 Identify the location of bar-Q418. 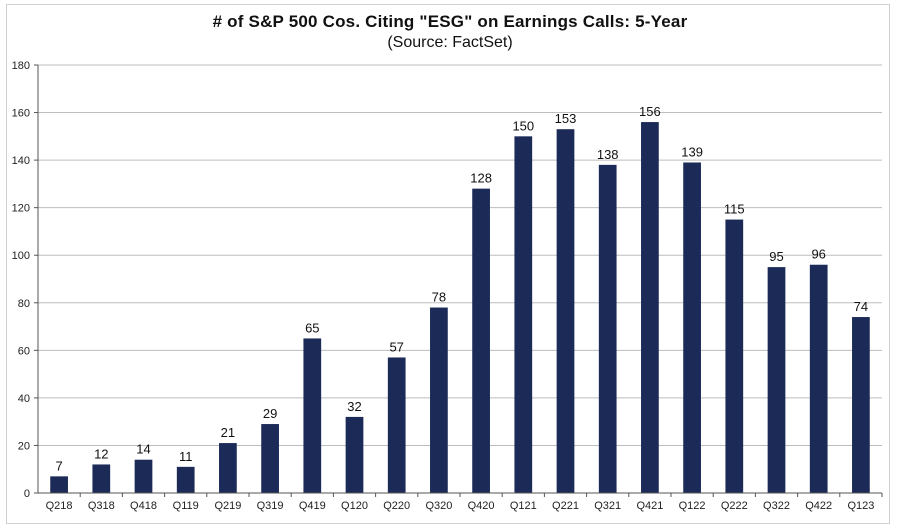
(143, 476).